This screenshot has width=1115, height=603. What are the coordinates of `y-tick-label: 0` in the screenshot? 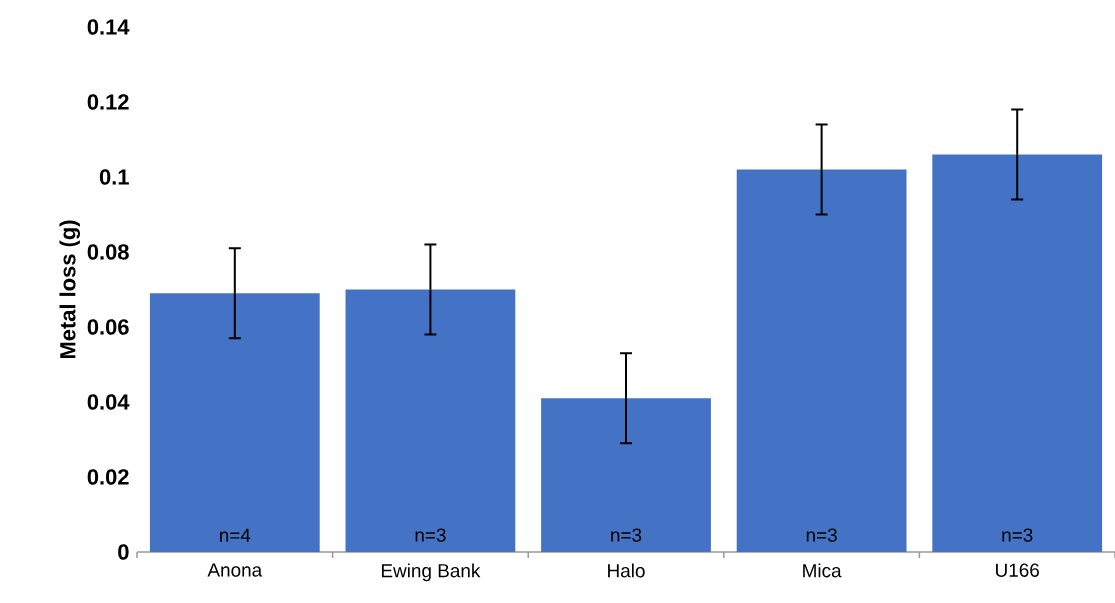 It's located at (123, 552).